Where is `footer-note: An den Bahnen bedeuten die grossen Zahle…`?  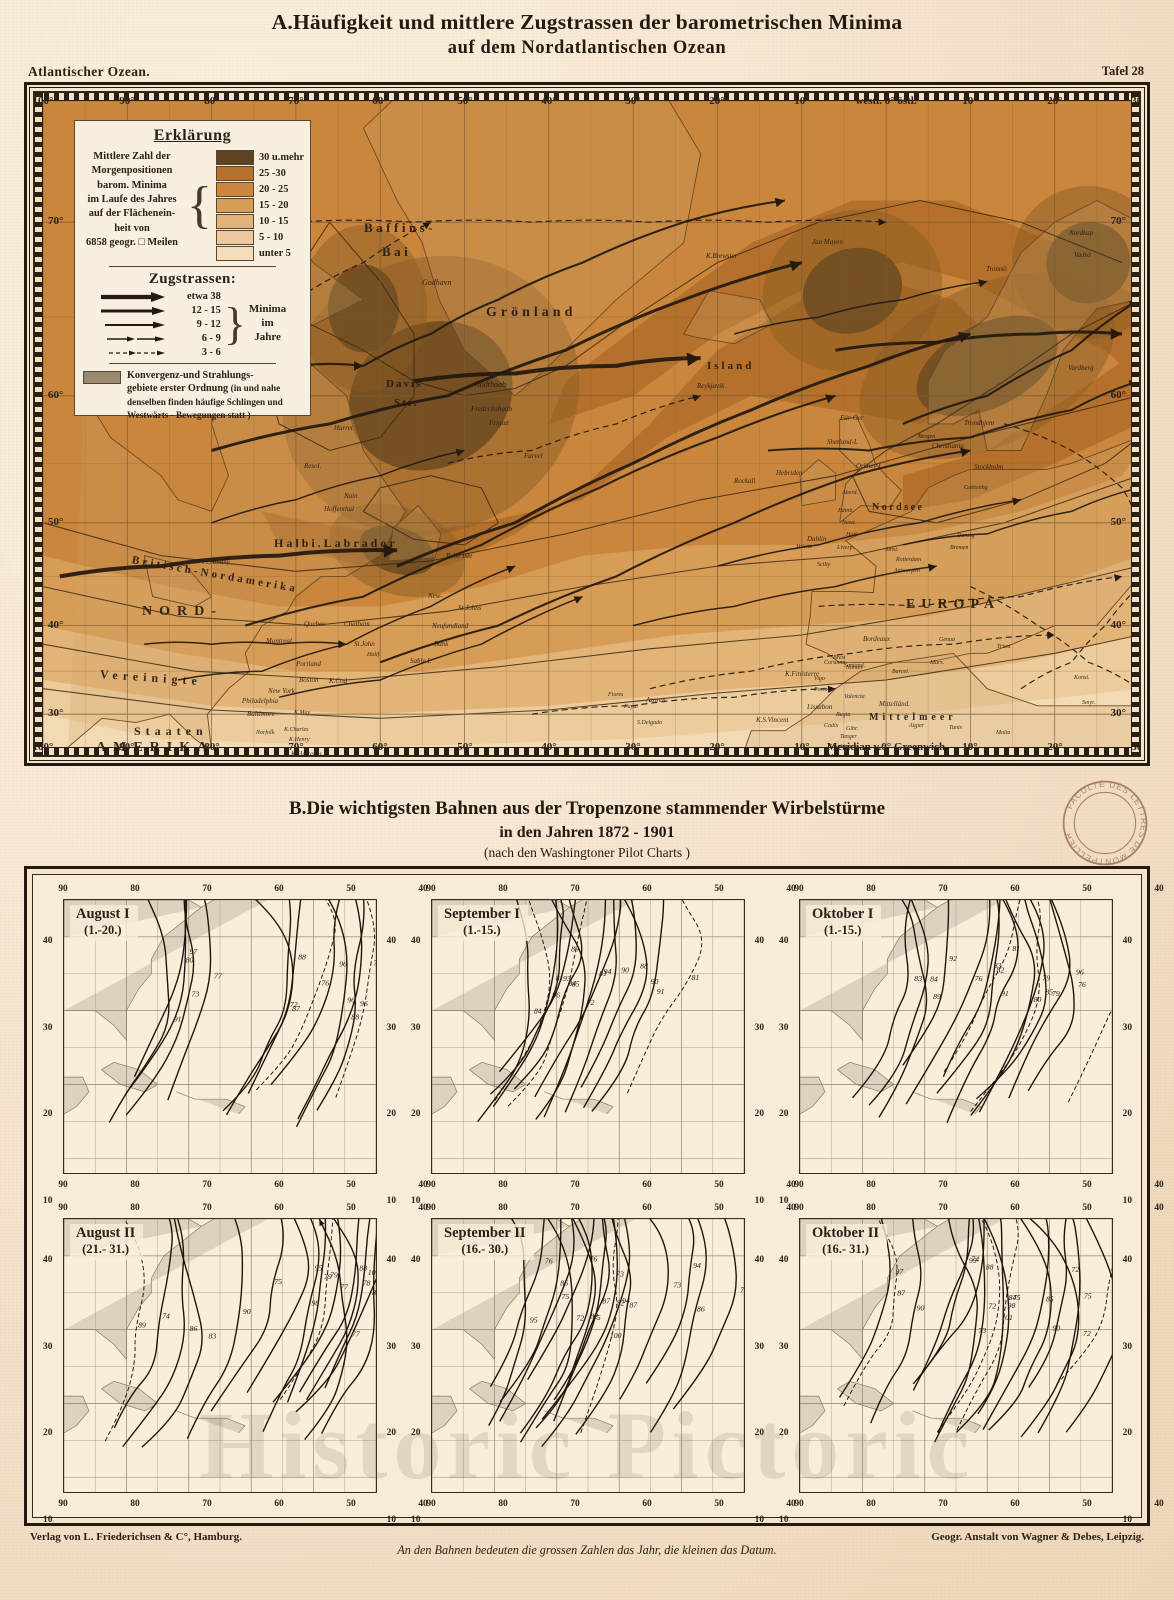 footer-note: An den Bahnen bedeuten die grossen Zahle… is located at coordinates (587, 1550).